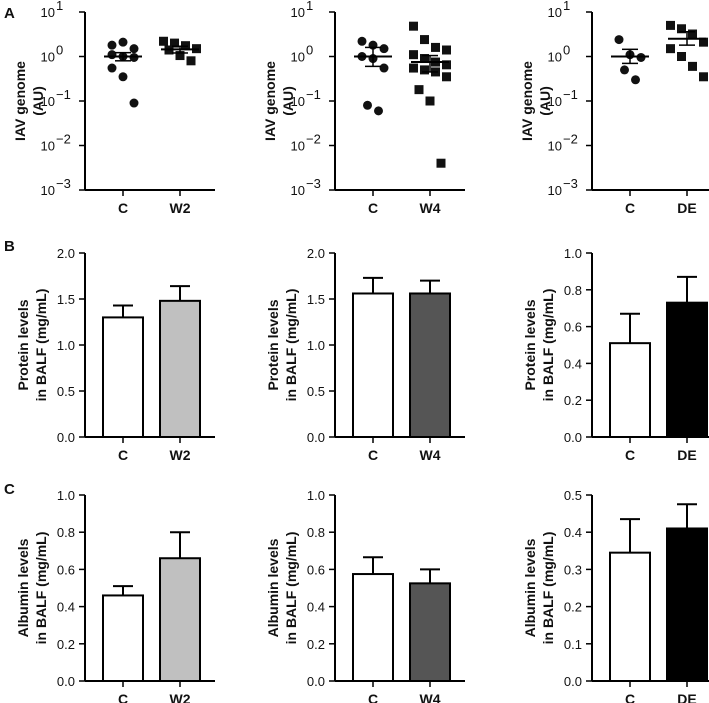 The image size is (709, 703). I want to click on panel-label-a: A, so click(9, 13).